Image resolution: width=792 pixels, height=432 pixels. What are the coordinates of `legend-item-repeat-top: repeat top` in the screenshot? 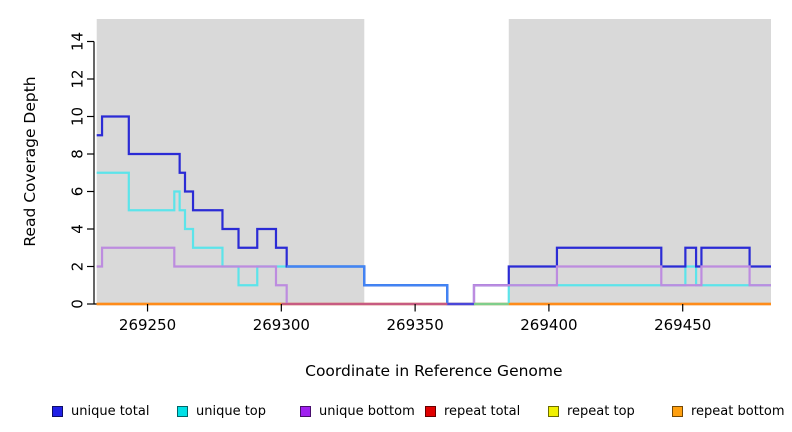 It's located at (591, 411).